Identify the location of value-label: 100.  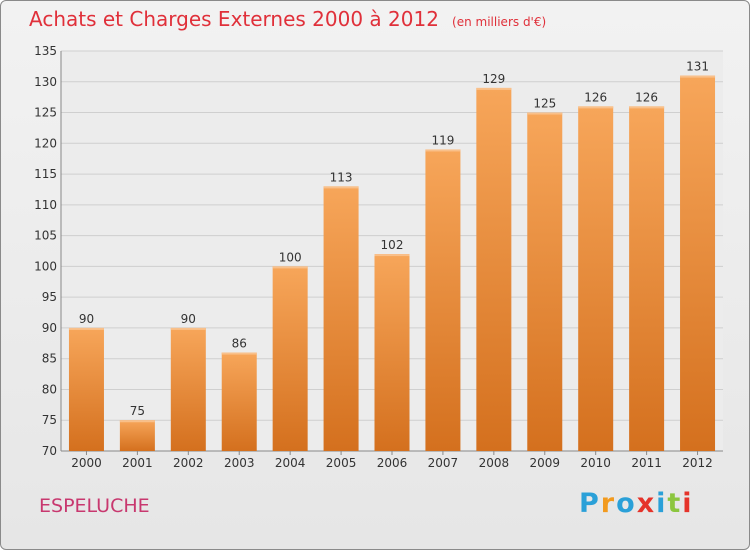
(290, 257).